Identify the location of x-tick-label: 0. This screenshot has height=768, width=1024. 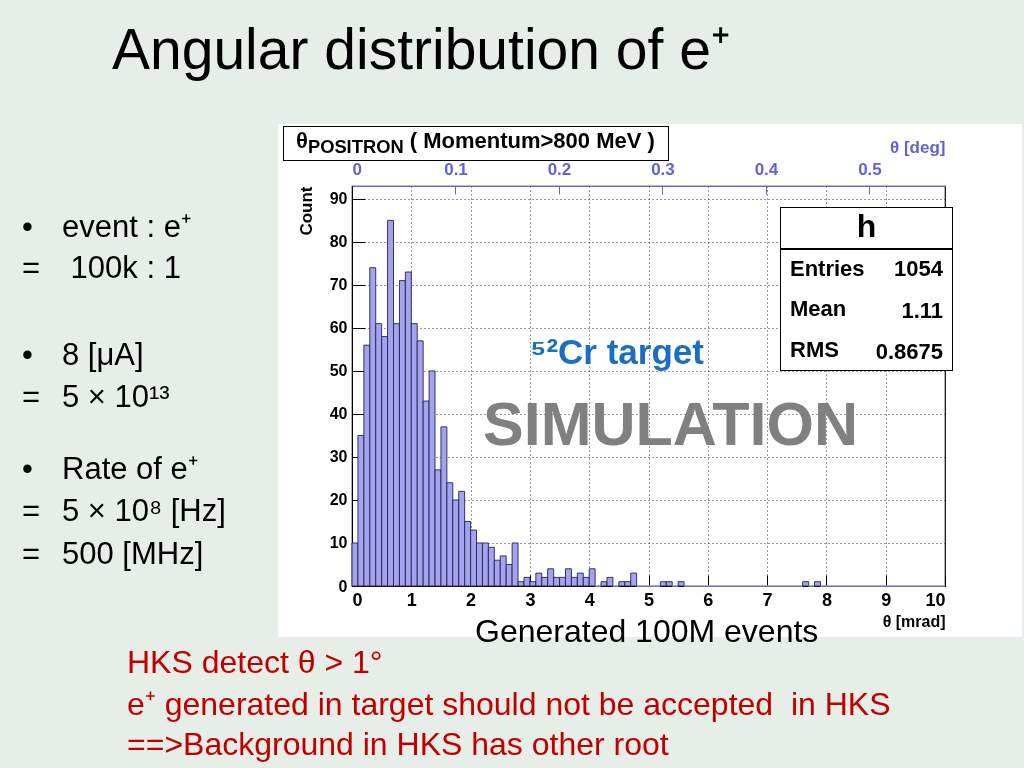
(357, 599).